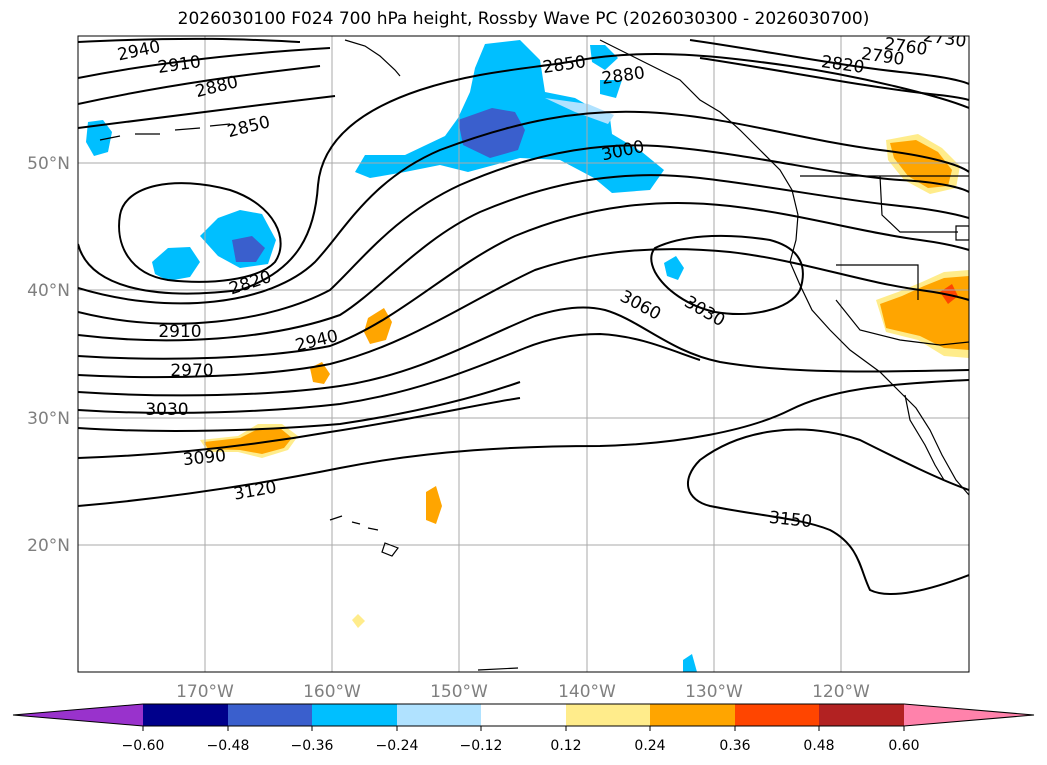  What do you see at coordinates (481, 746) in the screenshot?
I see `colorbar-tick-label: −0.12` at bounding box center [481, 746].